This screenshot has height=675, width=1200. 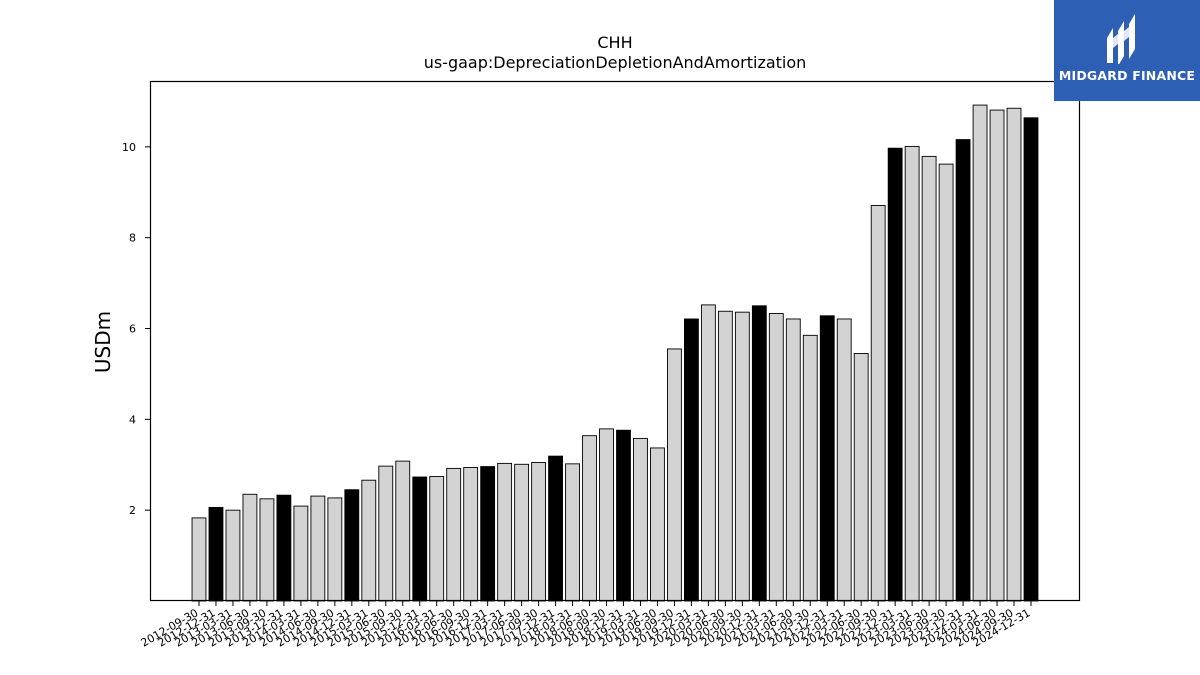 I want to click on brand-name: MIDGARD FINANCE, so click(x=1127, y=75).